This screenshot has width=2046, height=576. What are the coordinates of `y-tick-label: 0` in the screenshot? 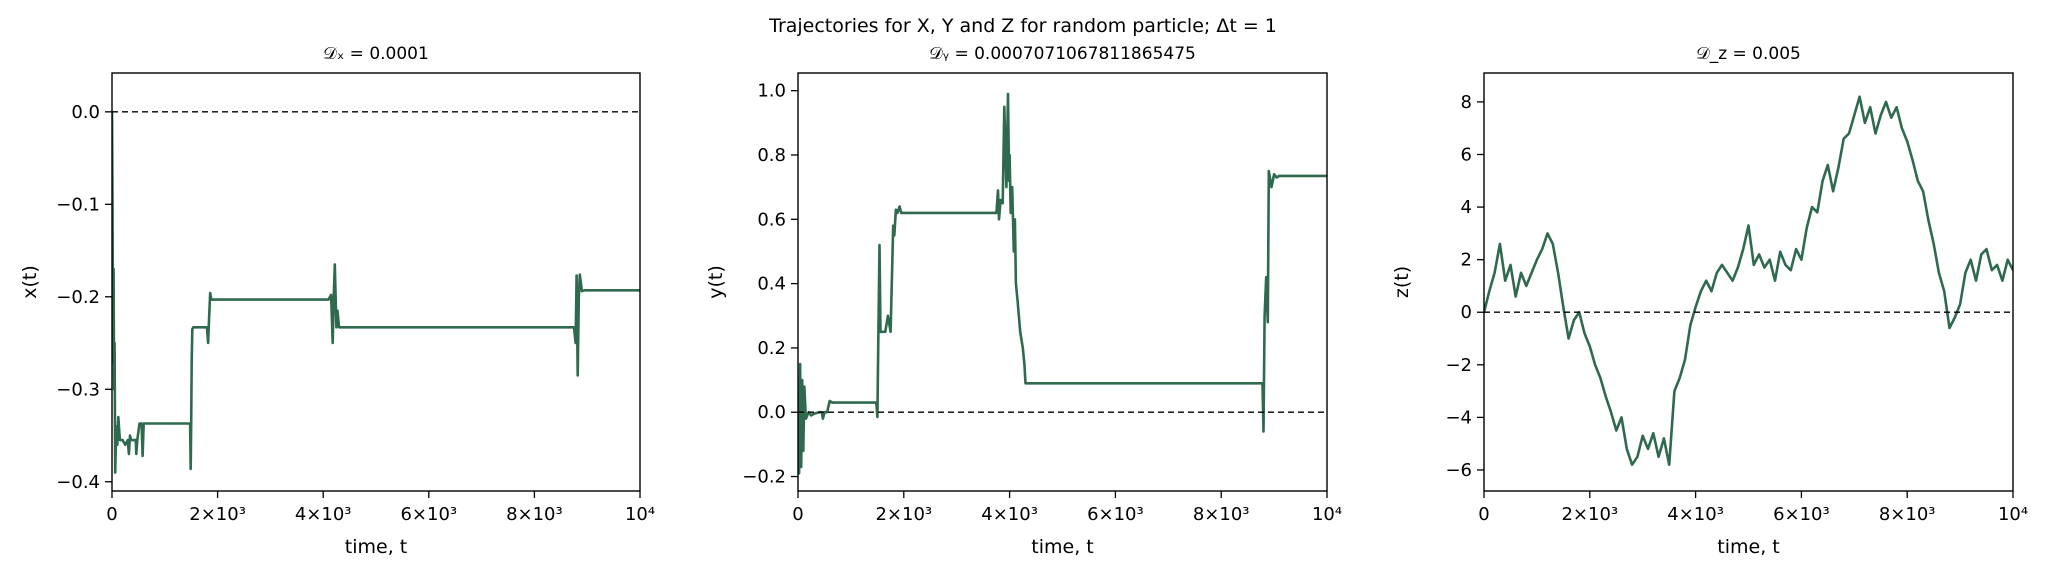 It's located at (1466, 312).